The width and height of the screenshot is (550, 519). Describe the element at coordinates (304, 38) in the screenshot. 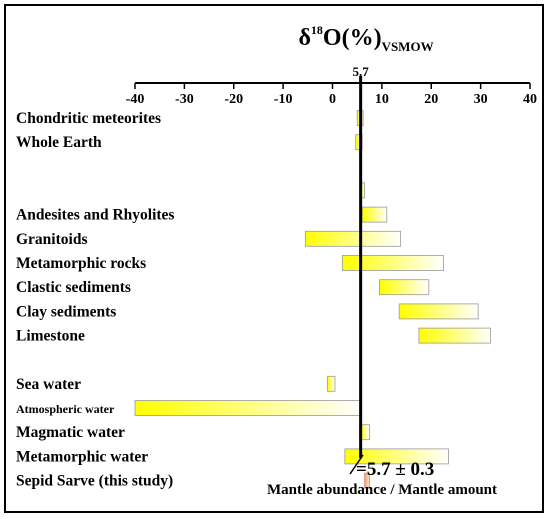

I see `title-delta: δ` at that location.